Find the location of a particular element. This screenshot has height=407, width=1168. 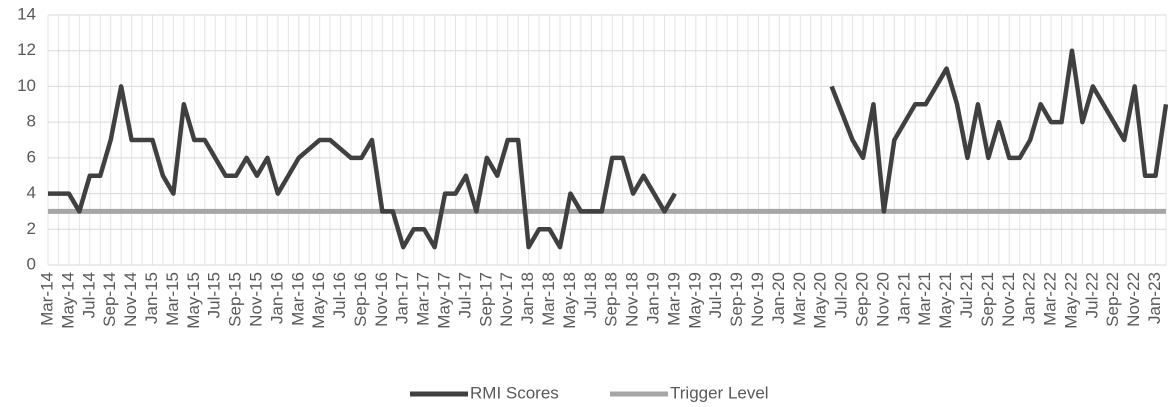

x-tick-label: Jul-17 is located at coordinates (464, 295).